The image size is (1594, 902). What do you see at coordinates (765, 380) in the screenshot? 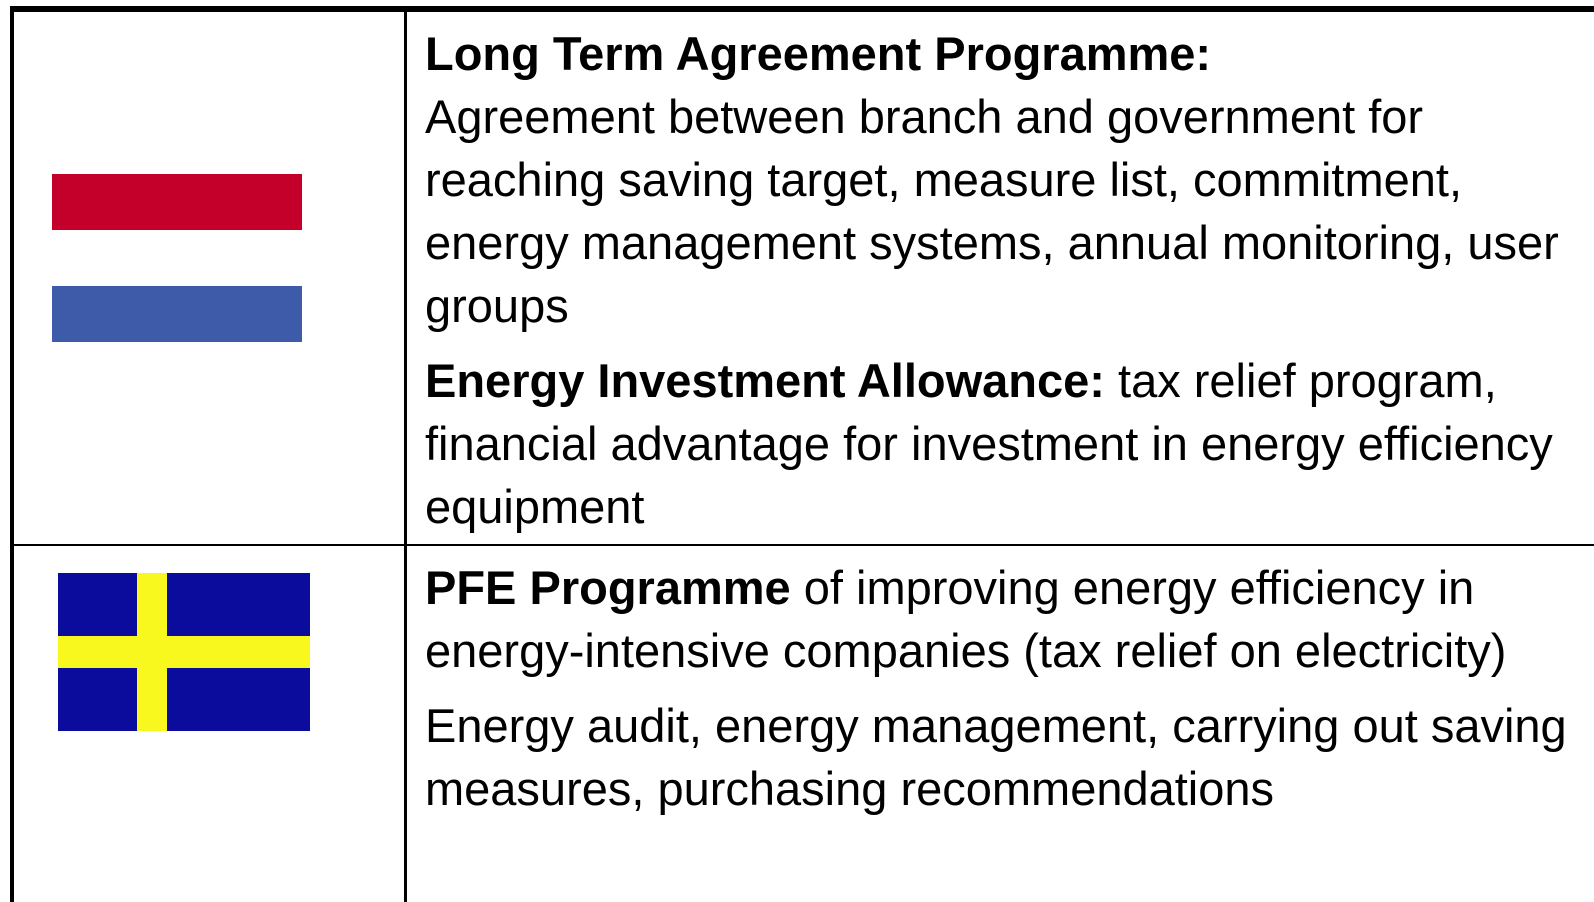
I see `paragraph-heading: Energy Investment Allowance:` at bounding box center [765, 380].